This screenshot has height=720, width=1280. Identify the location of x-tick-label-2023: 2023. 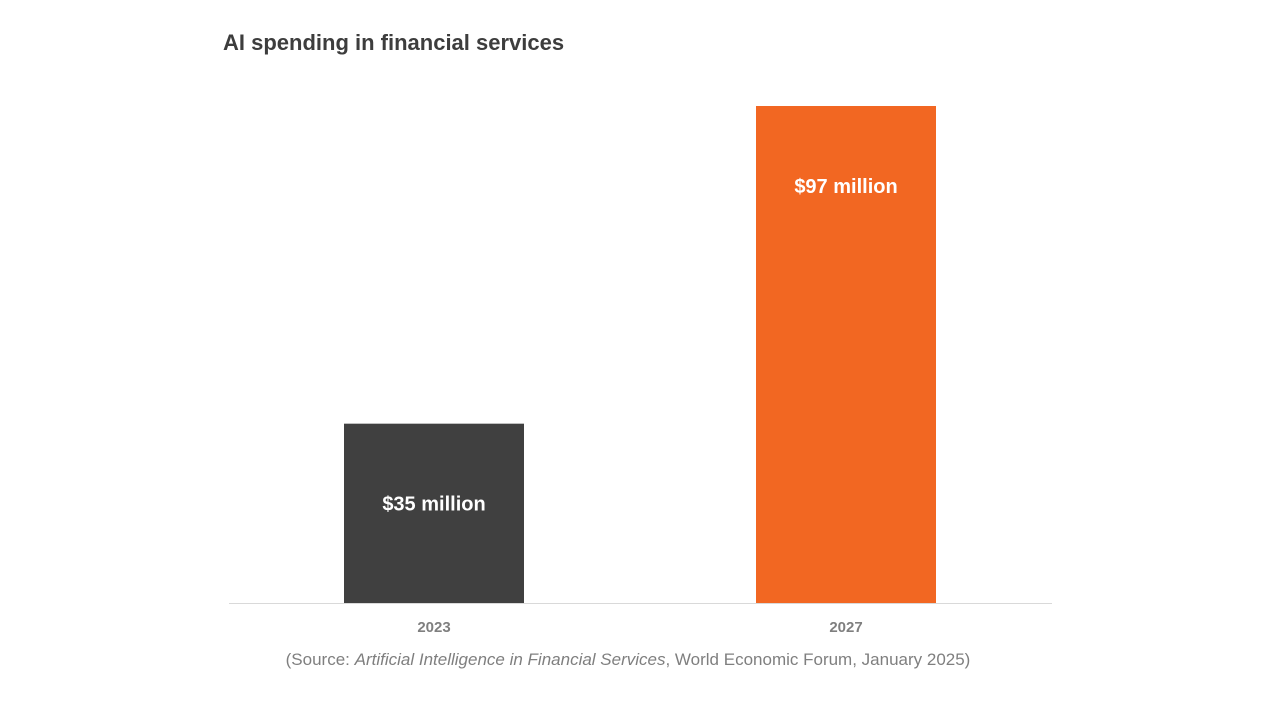
(433, 627).